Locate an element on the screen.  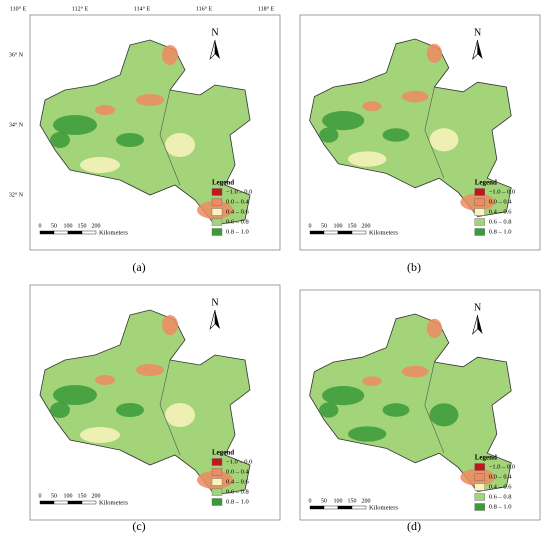
latitude-label: 32° N is located at coordinates (16, 194).